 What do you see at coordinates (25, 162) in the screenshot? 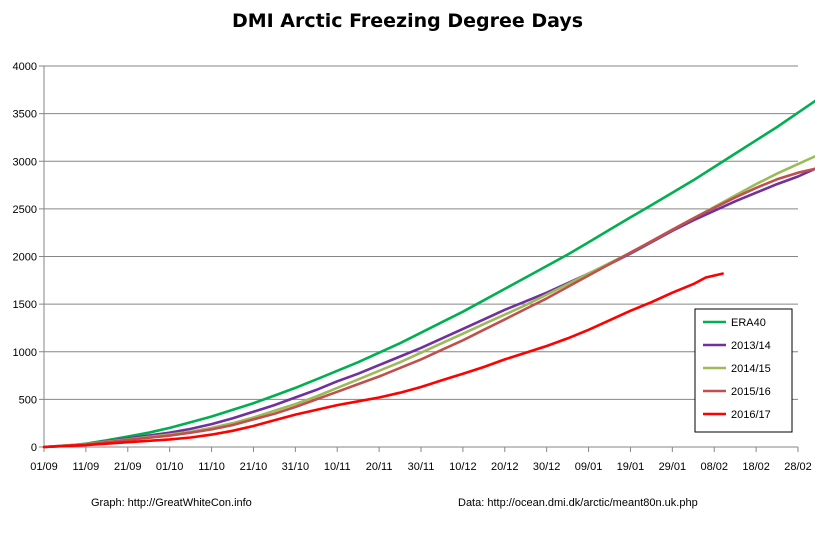
I see `y-tick-label: 3000` at bounding box center [25, 162].